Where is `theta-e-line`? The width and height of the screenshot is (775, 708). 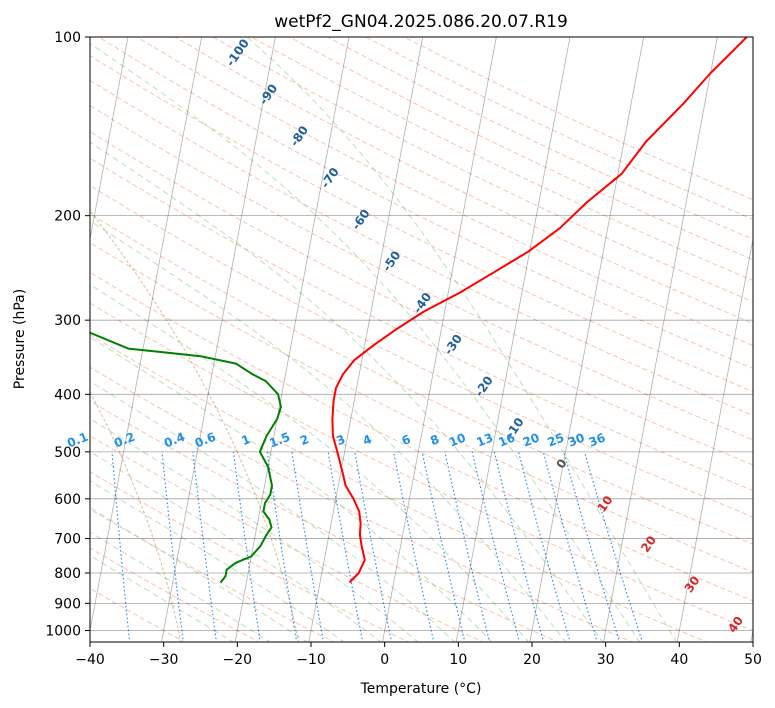 theta-e-line is located at coordinates (136, 516).